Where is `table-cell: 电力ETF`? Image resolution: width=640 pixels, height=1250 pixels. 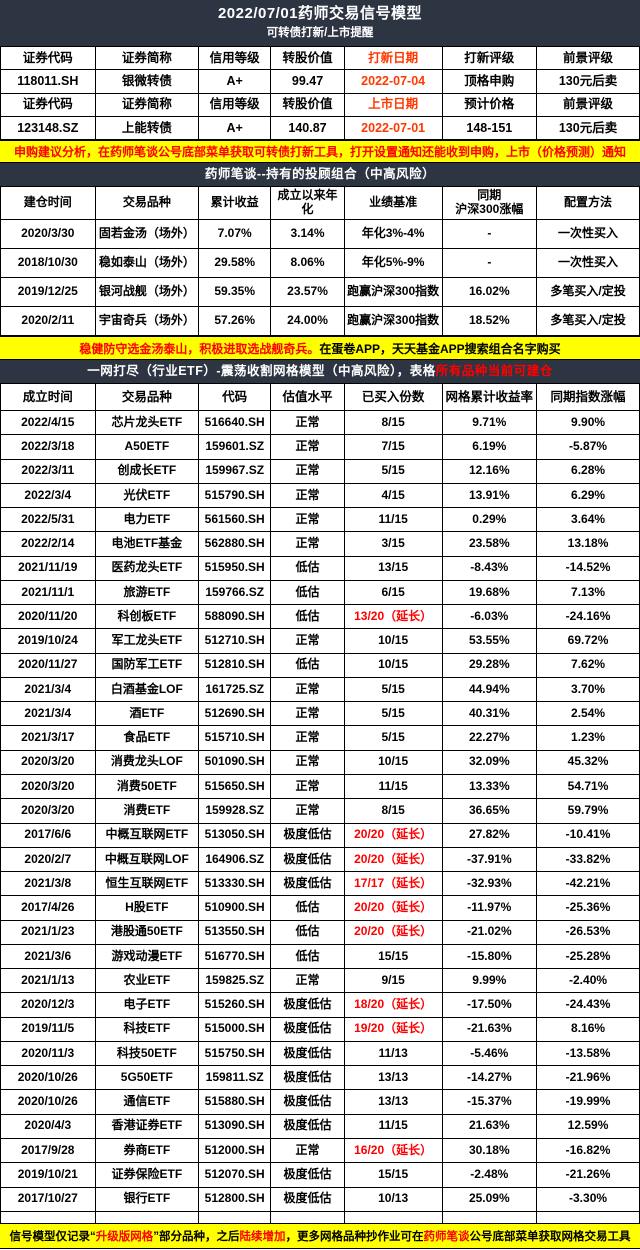
table-cell: 电力ETF is located at coordinates (147, 520).